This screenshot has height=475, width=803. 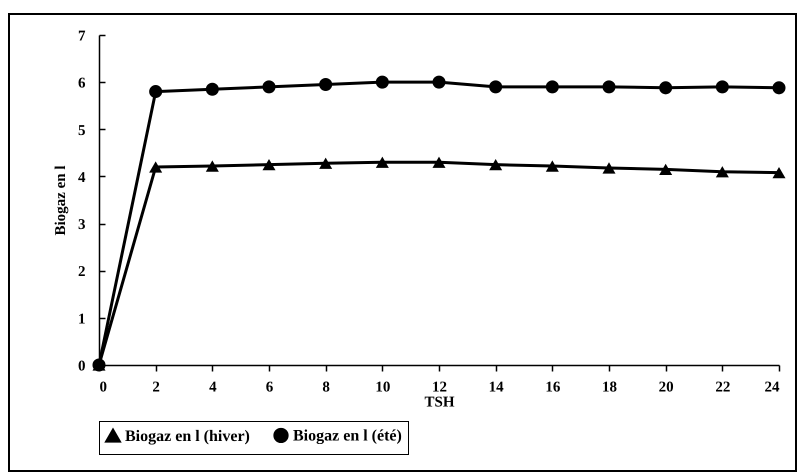 I want to click on y-tick-label: 7, so click(x=82, y=36).